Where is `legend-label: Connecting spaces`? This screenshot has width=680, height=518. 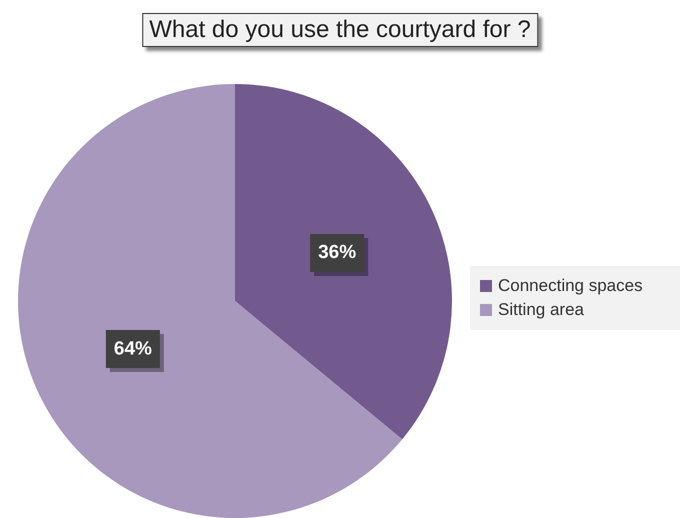 legend-label: Connecting spaces is located at coordinates (570, 286).